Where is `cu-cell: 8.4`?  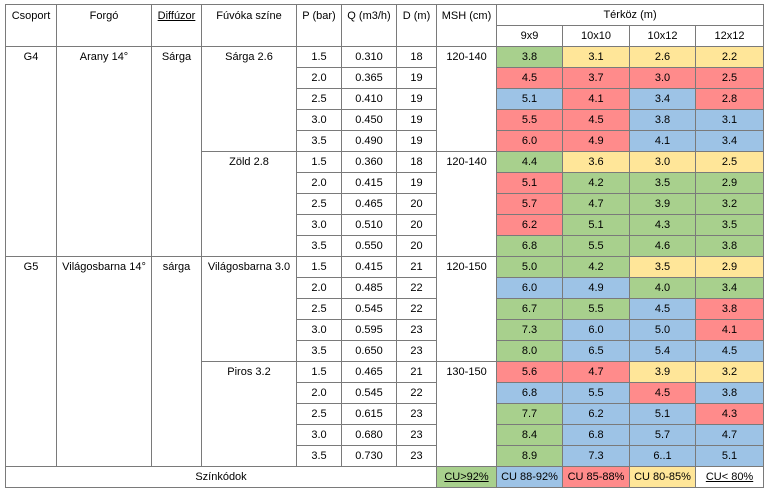
cu-cell: 8.4 is located at coordinates (529, 435).